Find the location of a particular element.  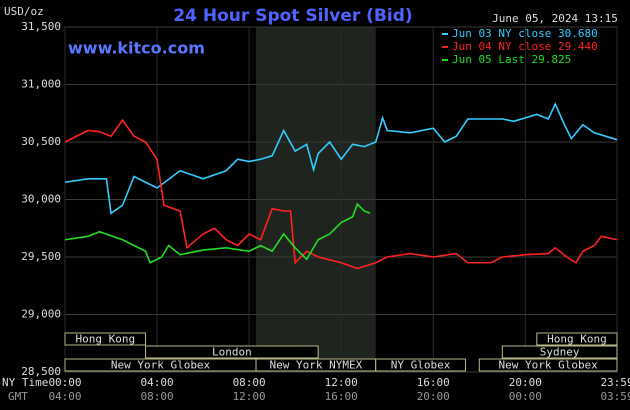

x-tick-label: 16:00 is located at coordinates (433, 382).